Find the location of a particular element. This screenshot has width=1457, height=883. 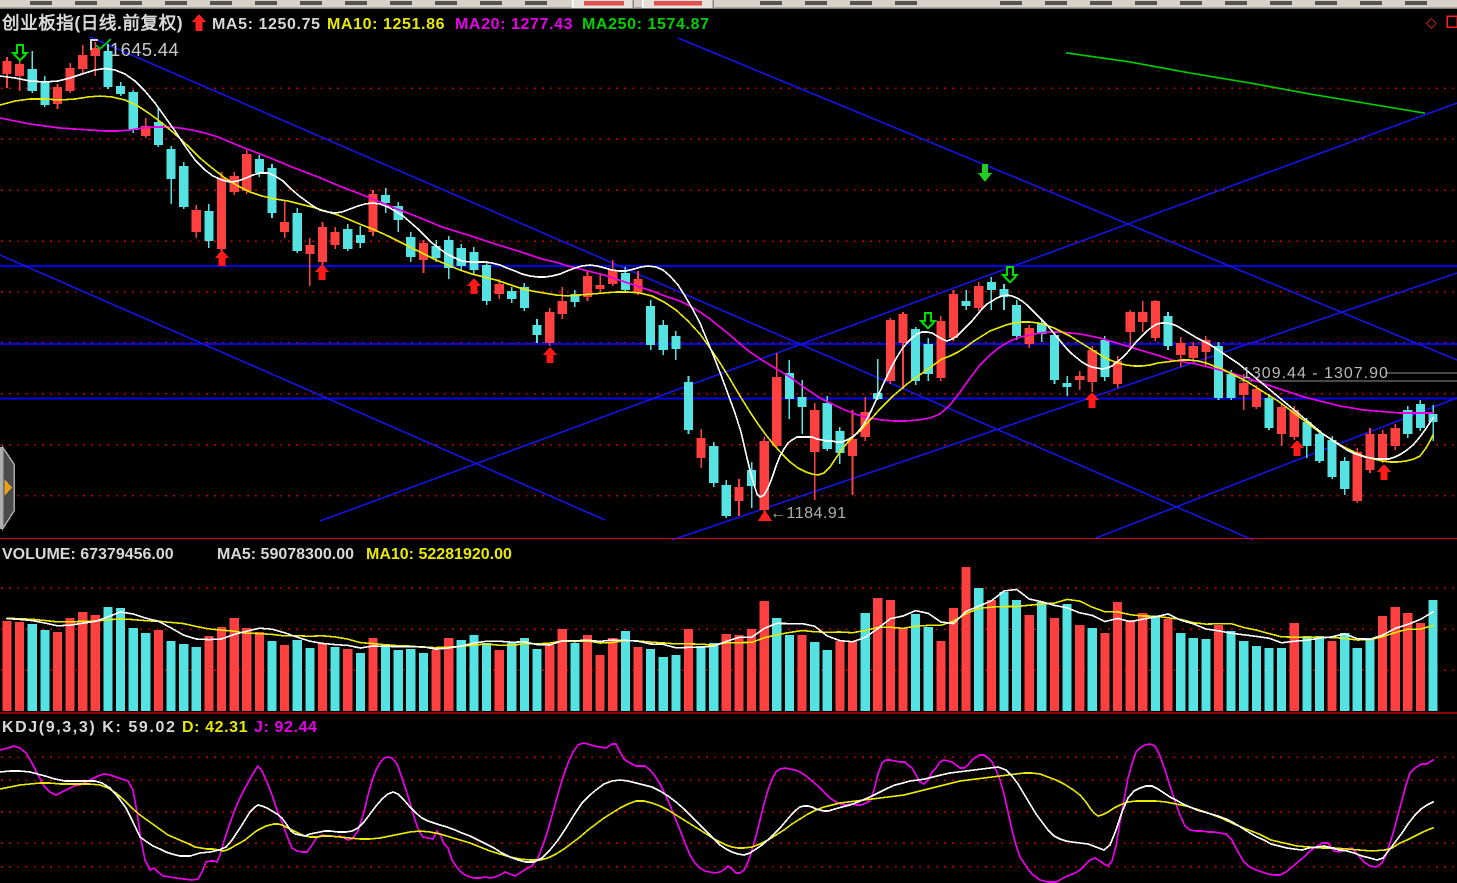

svg-text: VOLUME: 67379456.00 is located at coordinates (88, 554).